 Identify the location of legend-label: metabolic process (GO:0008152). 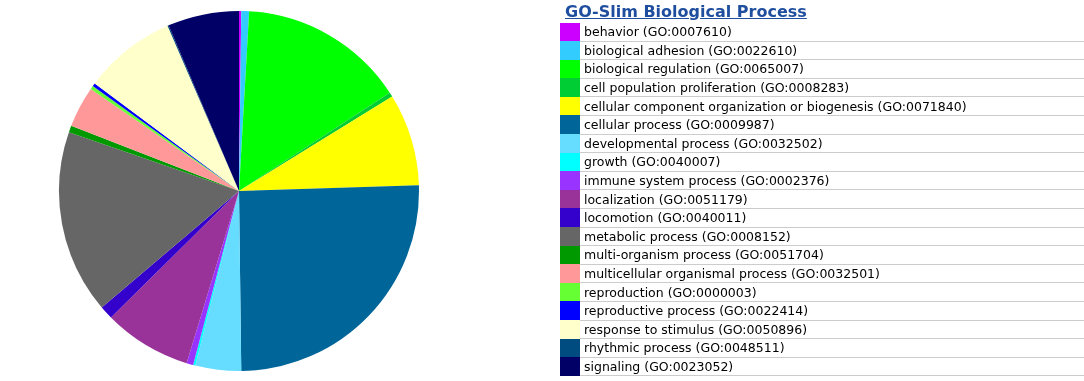
(687, 236).